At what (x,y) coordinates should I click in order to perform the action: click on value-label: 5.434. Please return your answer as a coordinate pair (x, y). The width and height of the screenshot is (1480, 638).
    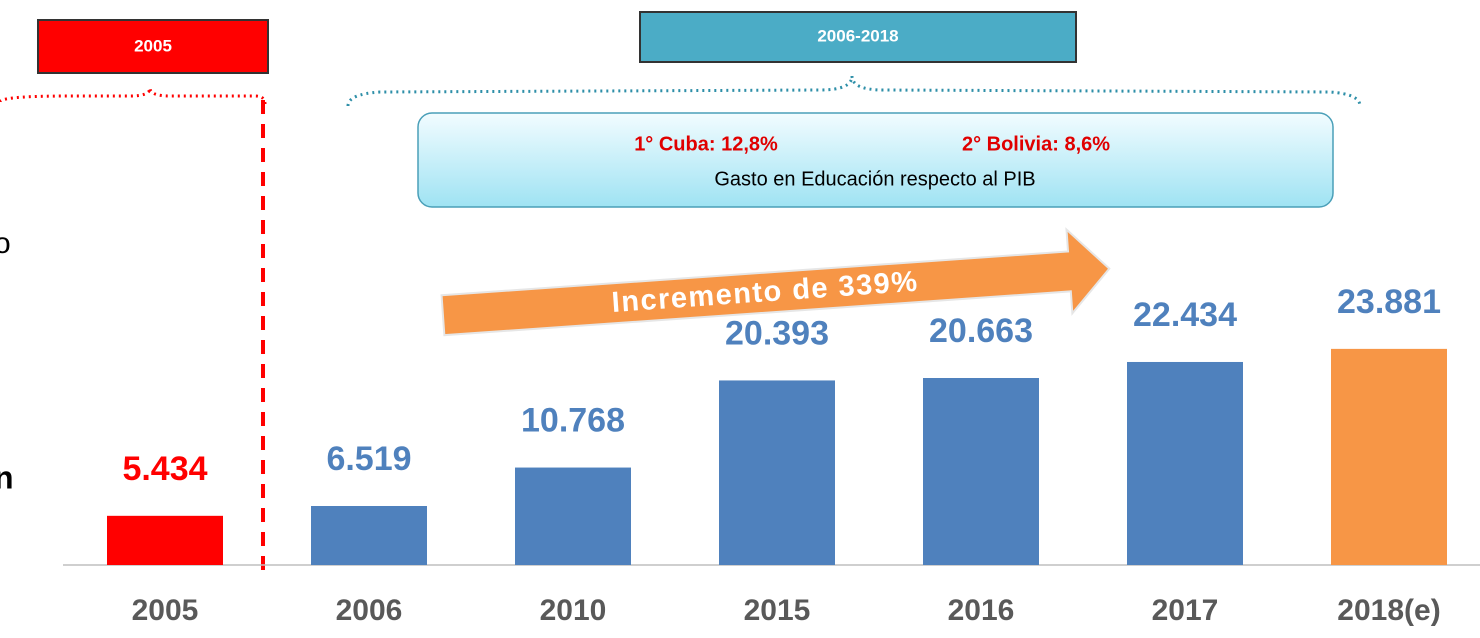
    Looking at the image, I should click on (164, 469).